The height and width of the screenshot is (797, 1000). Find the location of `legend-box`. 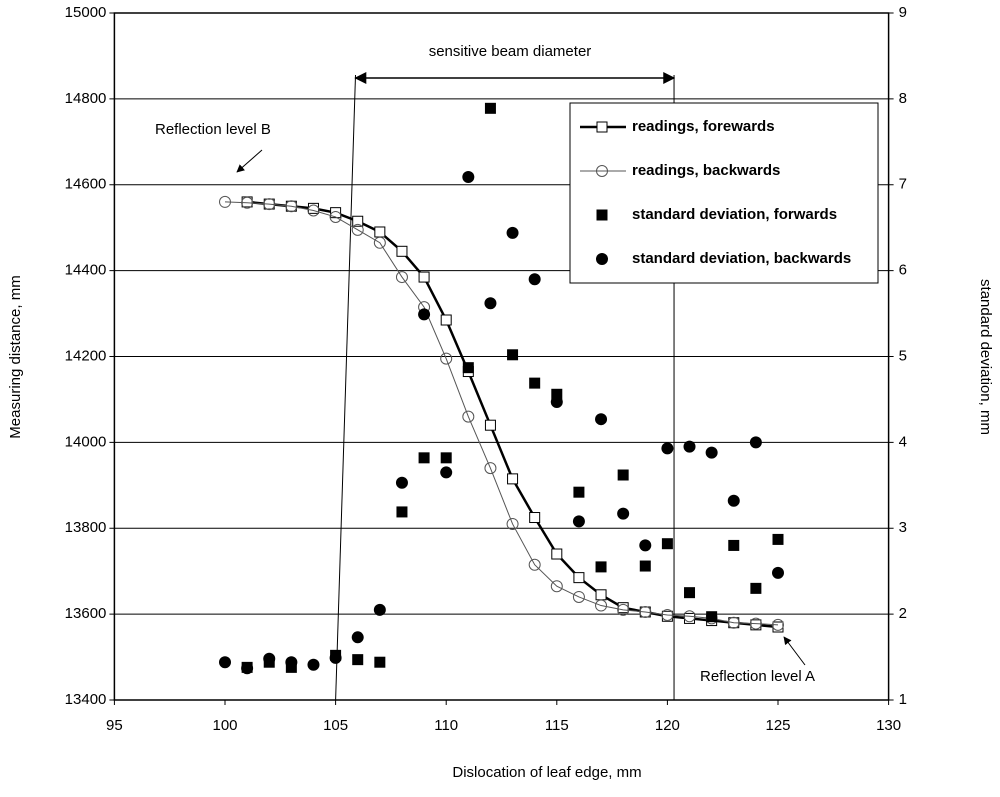

legend-box is located at coordinates (724, 193).